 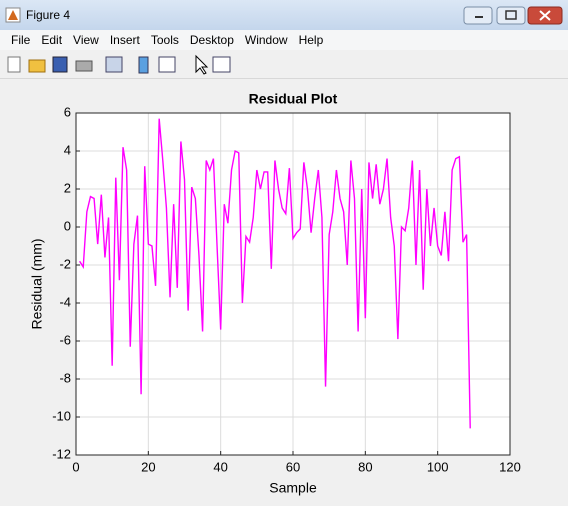 I want to click on legend-icon, so click(x=167, y=64).